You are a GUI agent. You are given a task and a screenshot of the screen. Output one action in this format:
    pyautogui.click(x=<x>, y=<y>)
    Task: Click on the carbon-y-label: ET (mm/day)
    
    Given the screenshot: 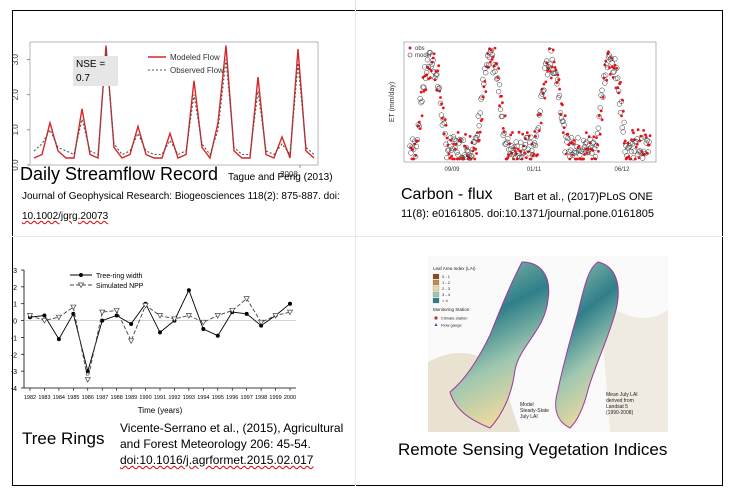 What is the action you would take?
    pyautogui.click(x=392, y=102)
    